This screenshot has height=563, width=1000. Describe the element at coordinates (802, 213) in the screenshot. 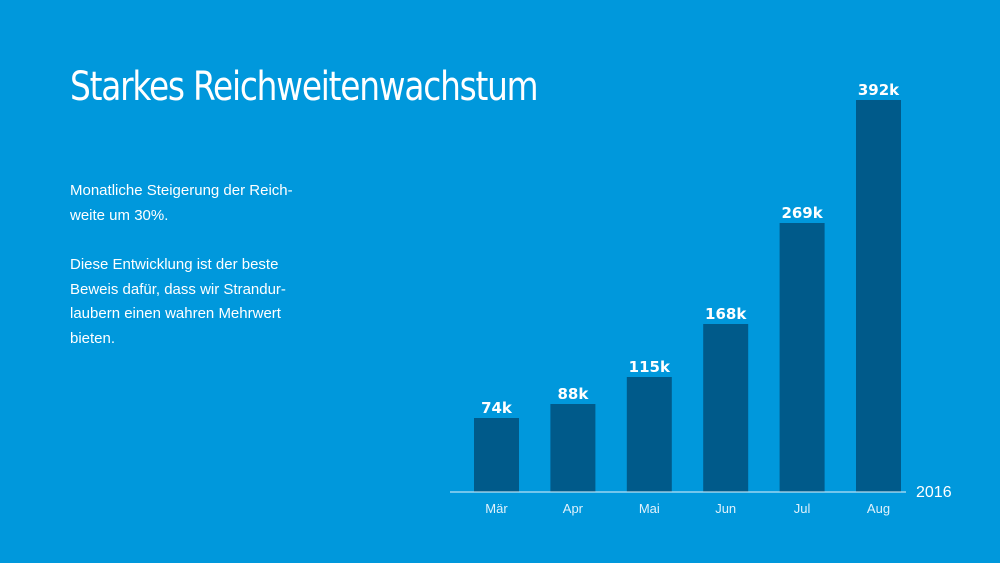

I see `bar-value-label: 269k` at that location.